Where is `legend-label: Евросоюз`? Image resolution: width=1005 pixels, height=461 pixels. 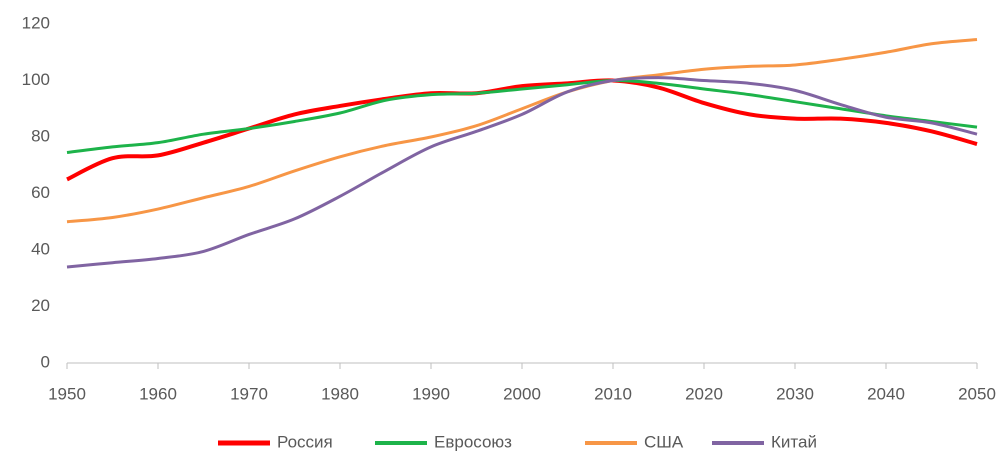
legend-label: Евросоюз is located at coordinates (473, 441).